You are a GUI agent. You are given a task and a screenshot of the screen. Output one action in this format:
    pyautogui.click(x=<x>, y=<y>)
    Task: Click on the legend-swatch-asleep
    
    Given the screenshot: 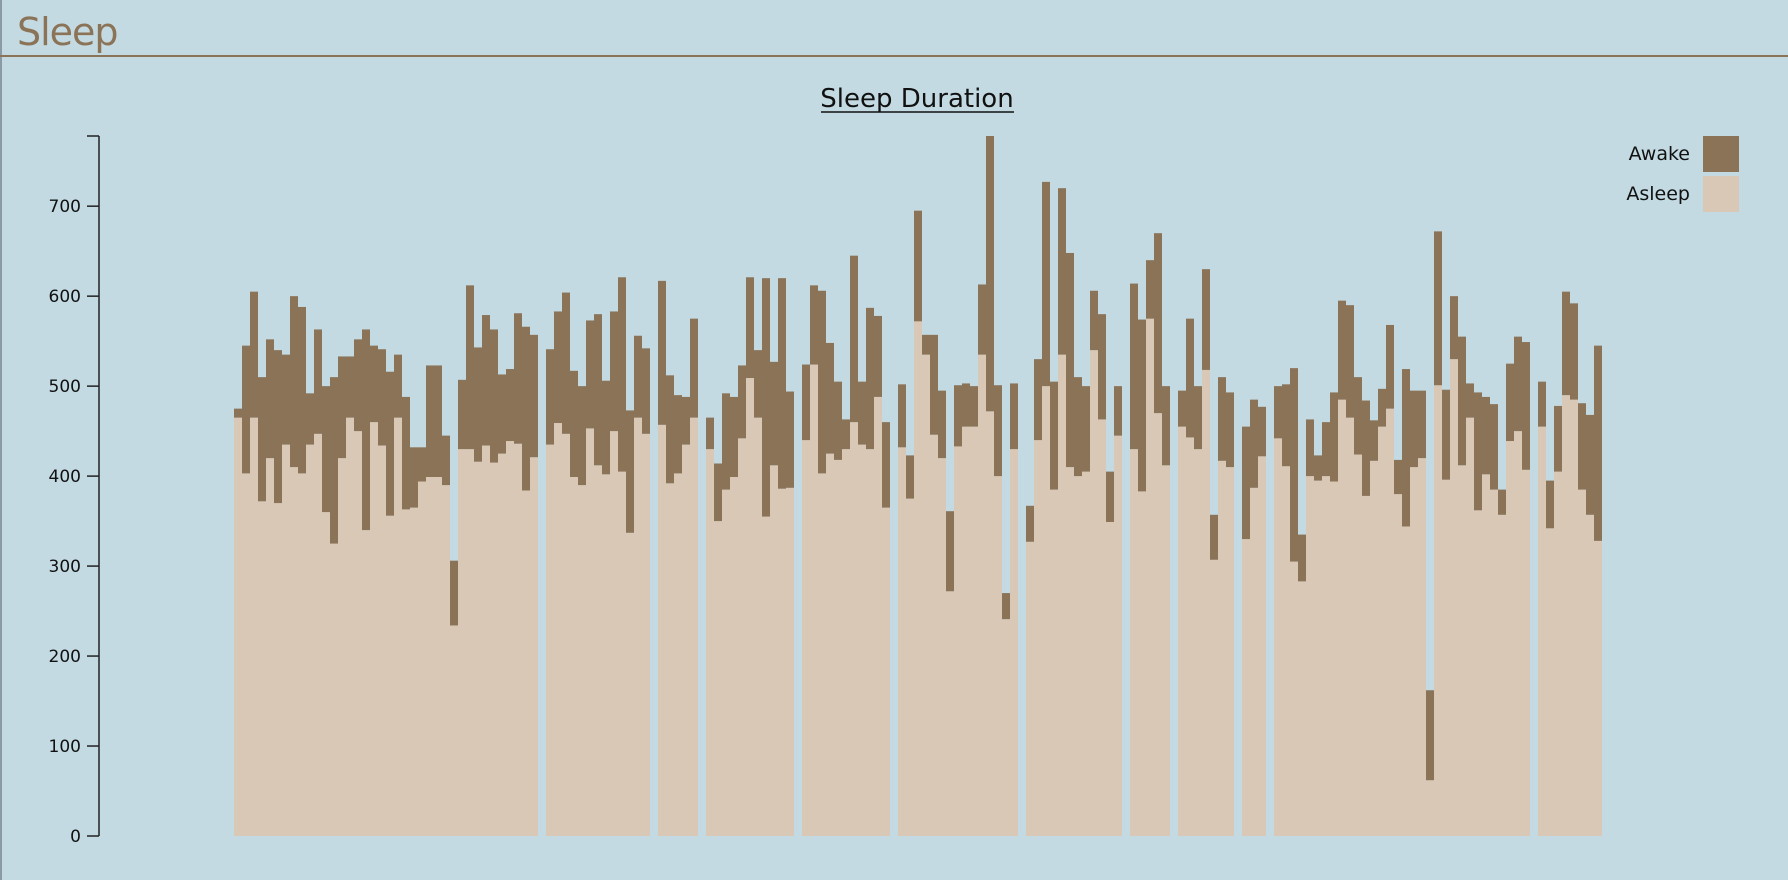 What is the action you would take?
    pyautogui.click(x=1721, y=194)
    